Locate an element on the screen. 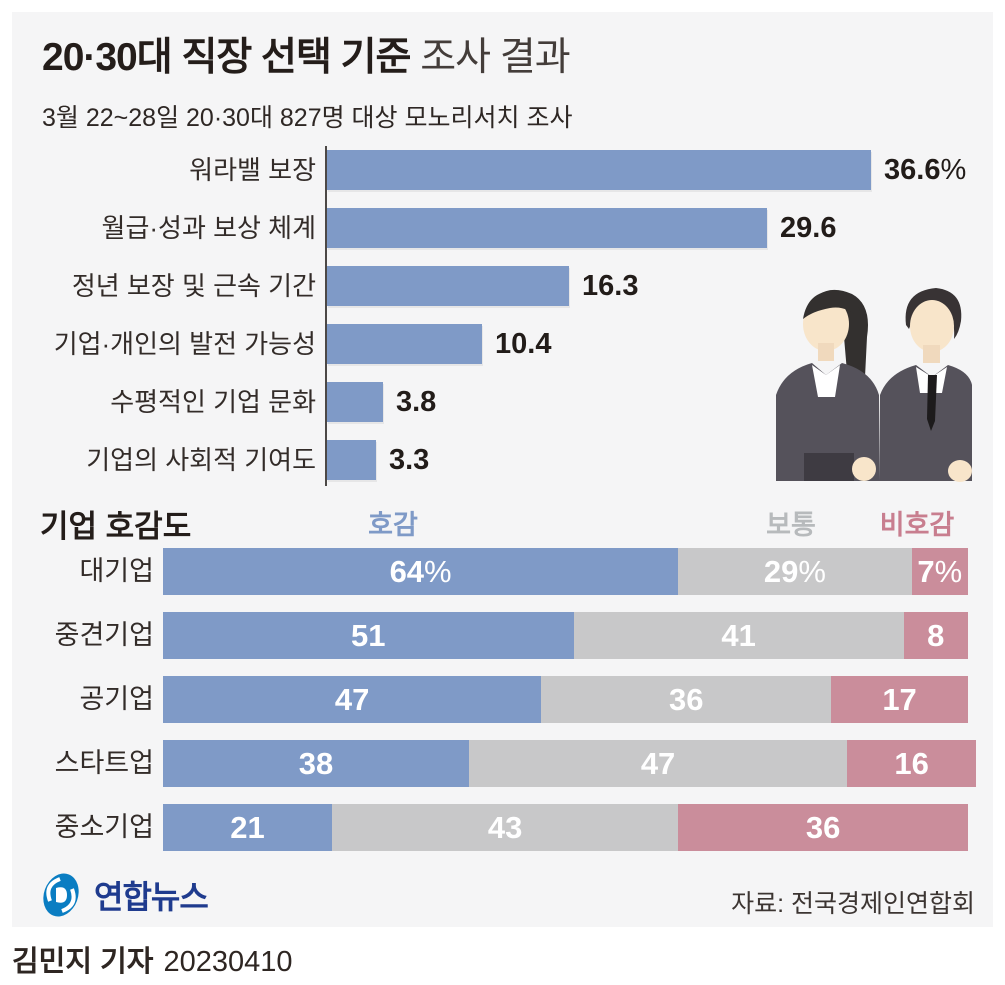  survey-subtitle: 3월 22~28일 20·30대 827명 대상 모노리서치 조사 is located at coordinates (307, 118).